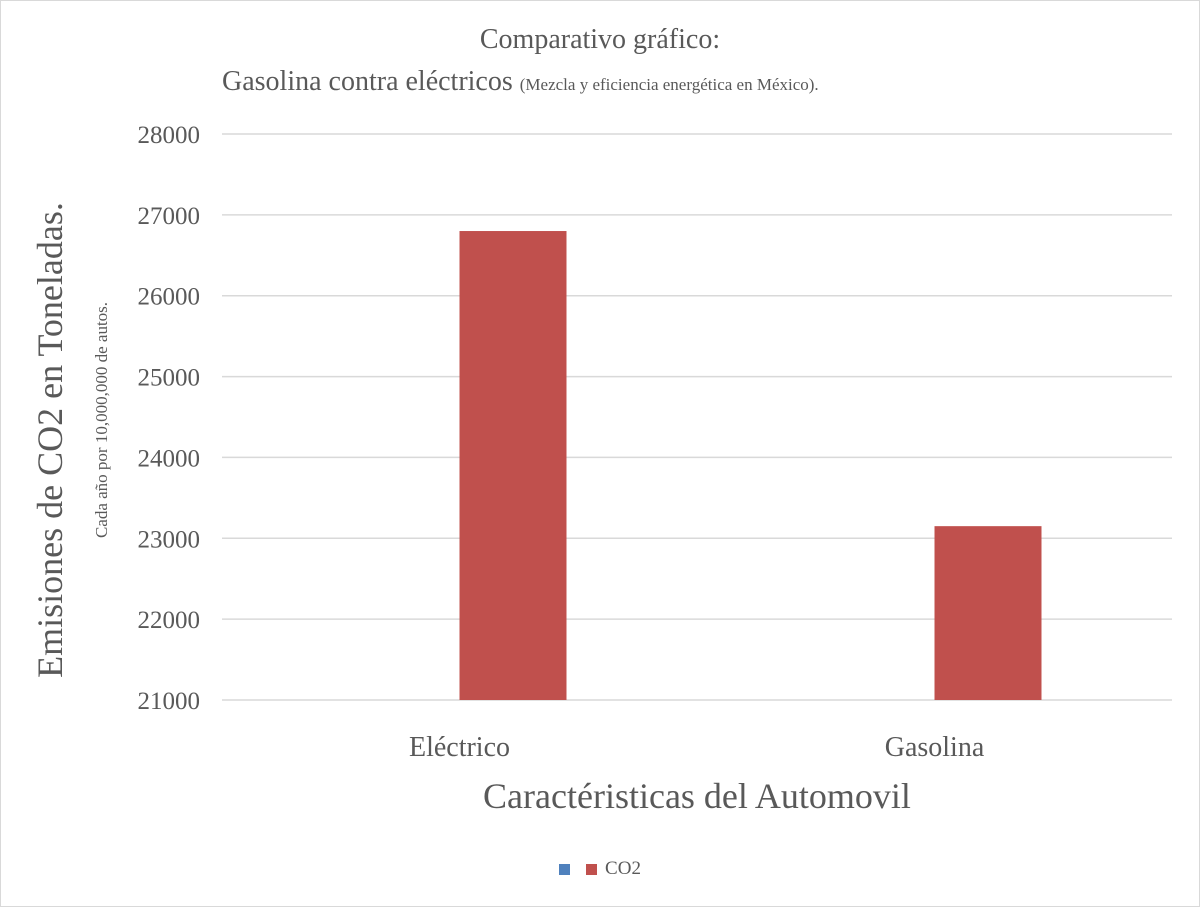 Image resolution: width=1200 pixels, height=907 pixels. What do you see at coordinates (367, 81) in the screenshot?
I see `subtitle-main: Gasolina contra eléctricos` at bounding box center [367, 81].